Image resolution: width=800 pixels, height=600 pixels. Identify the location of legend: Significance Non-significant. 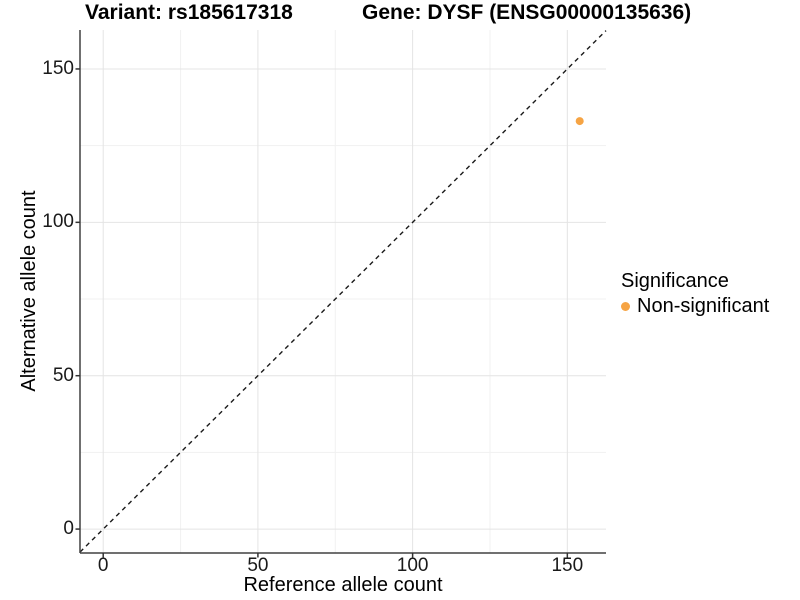
(695, 293).